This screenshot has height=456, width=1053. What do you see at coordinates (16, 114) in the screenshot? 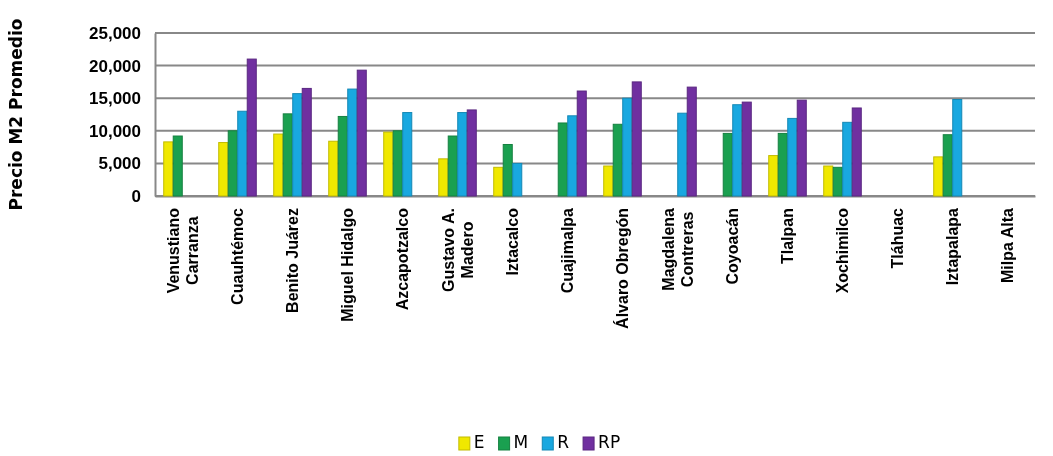
I see `y-axis-title: Precio M2 Promedio` at bounding box center [16, 114].